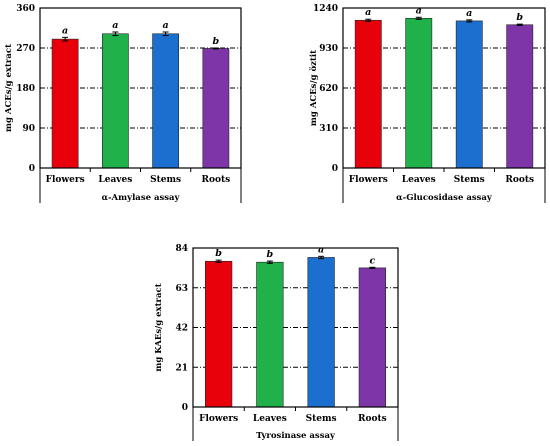 The height and width of the screenshot is (446, 550). I want to click on y-tick-label: 63, so click(181, 289).